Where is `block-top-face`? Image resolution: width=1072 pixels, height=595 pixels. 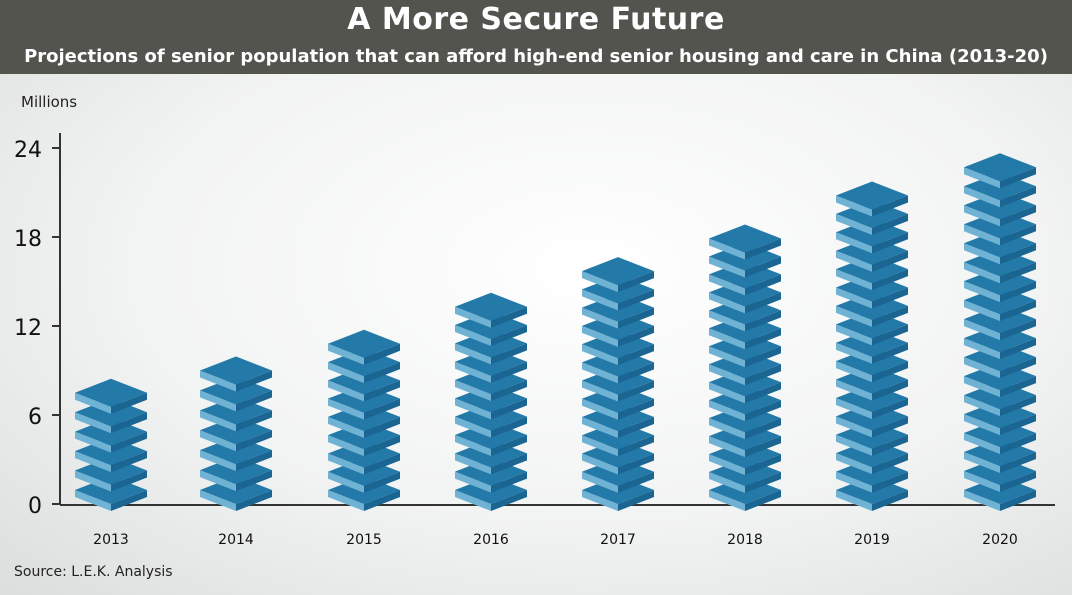 block-top-face is located at coordinates (236, 370).